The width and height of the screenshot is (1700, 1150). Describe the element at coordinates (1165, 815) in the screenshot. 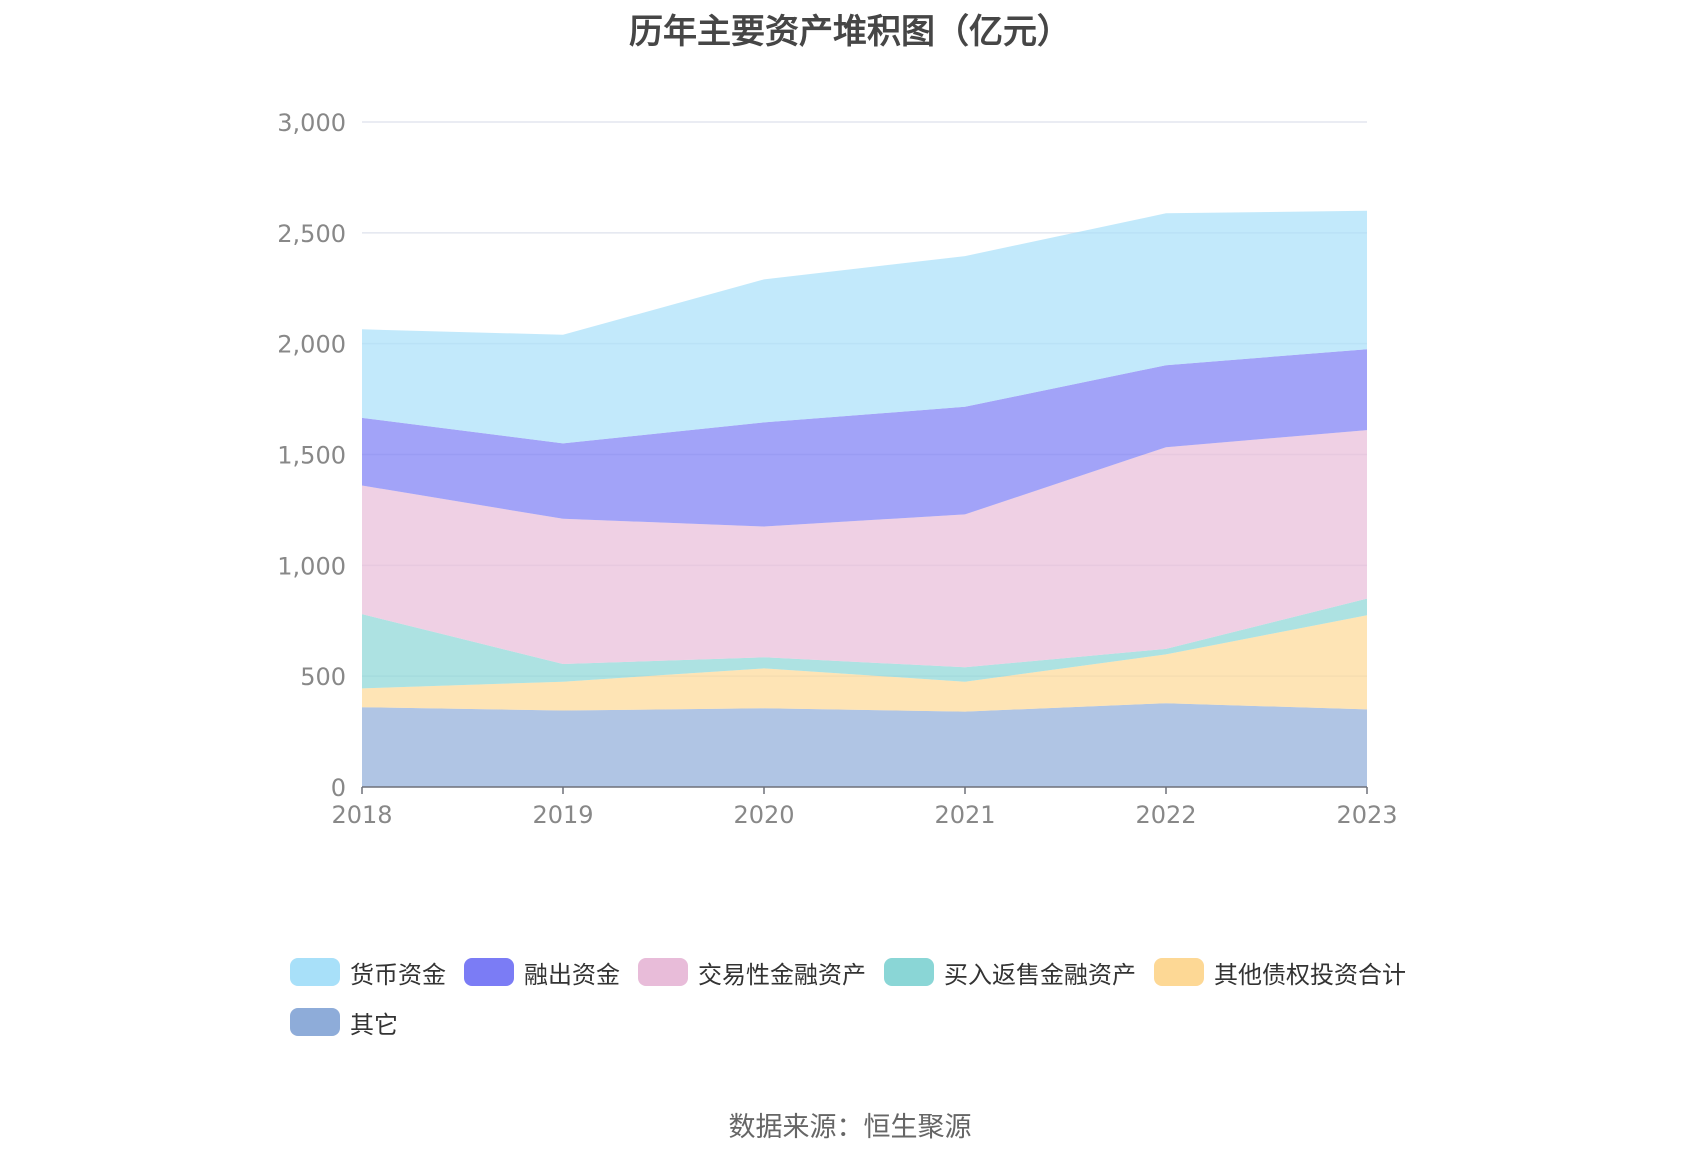

I see `x-tick-label: 2022` at that location.